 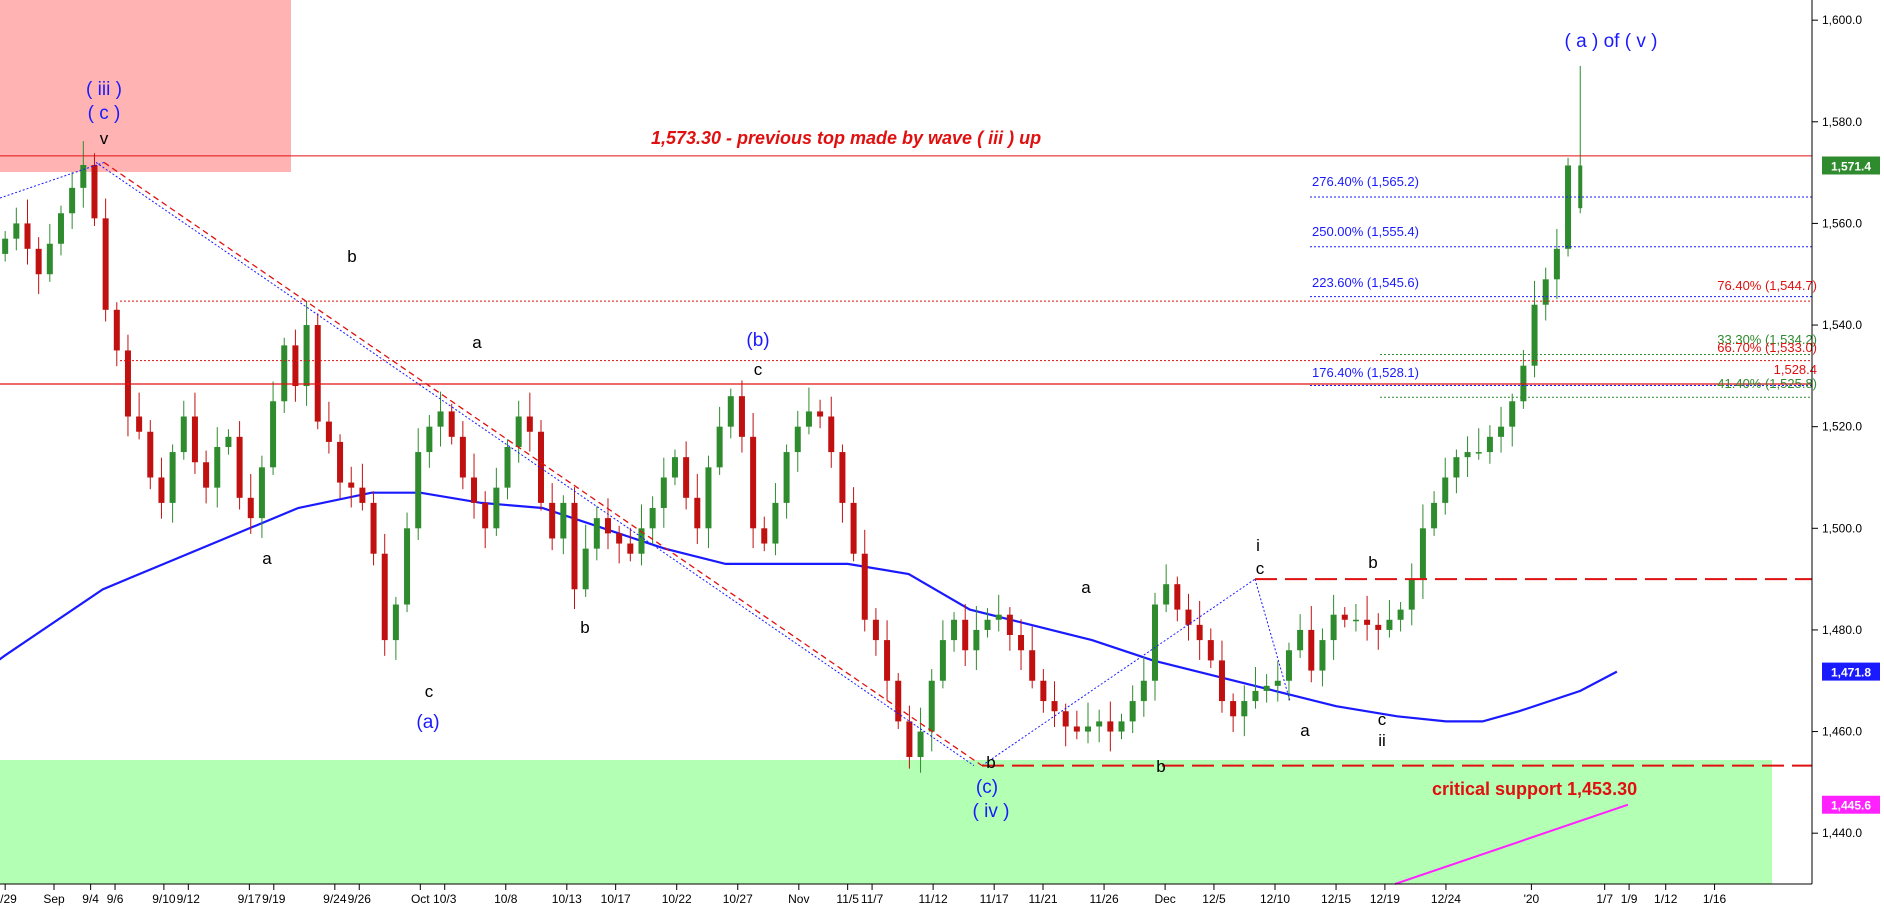 I want to click on wave-b-label: (b), so click(x=757, y=340).